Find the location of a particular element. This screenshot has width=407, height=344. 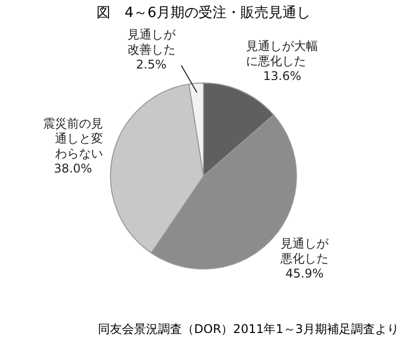

data-label: 13.6% is located at coordinates (282, 75).